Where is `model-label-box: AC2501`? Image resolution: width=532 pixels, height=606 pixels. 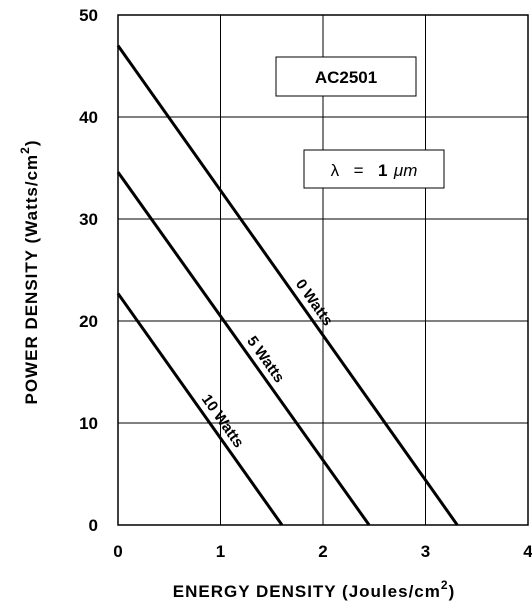 model-label-box: AC2501 is located at coordinates (346, 76).